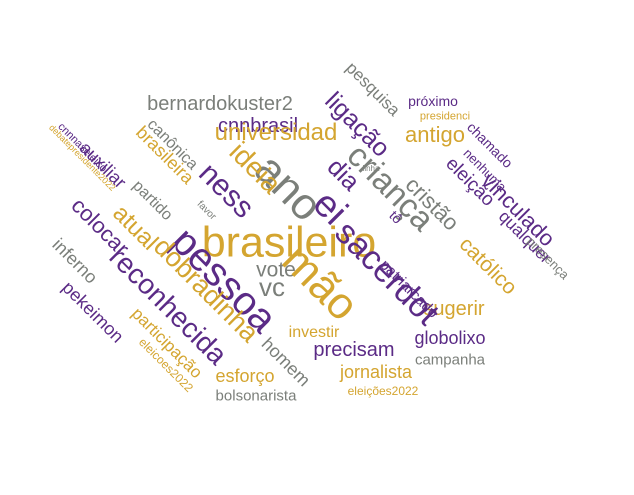 Image resolution: width=634 pixels, height=495 pixels. Describe the element at coordinates (435, 134) in the screenshot. I see `word-antigo: antigo` at that location.